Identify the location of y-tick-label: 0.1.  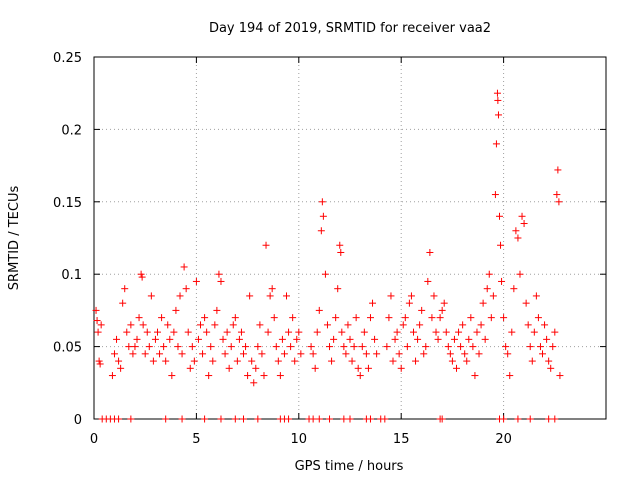
(71, 275).